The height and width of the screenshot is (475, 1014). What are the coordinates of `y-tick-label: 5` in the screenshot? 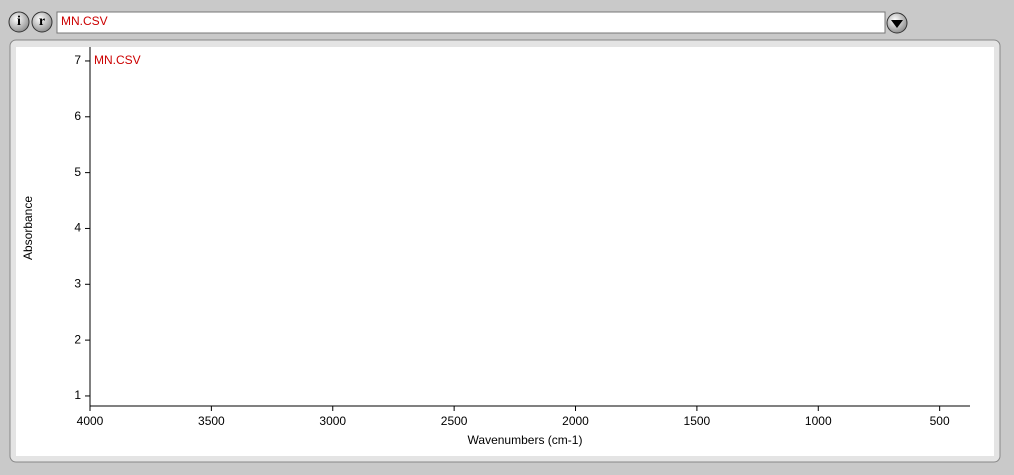 It's located at (77, 172).